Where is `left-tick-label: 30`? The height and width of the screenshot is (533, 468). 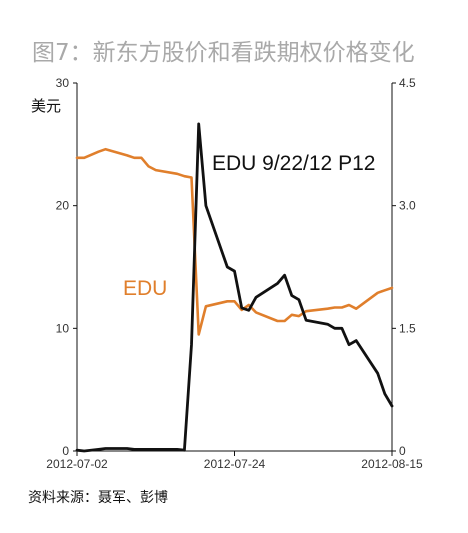
left-tick-label: 30 is located at coordinates (63, 83).